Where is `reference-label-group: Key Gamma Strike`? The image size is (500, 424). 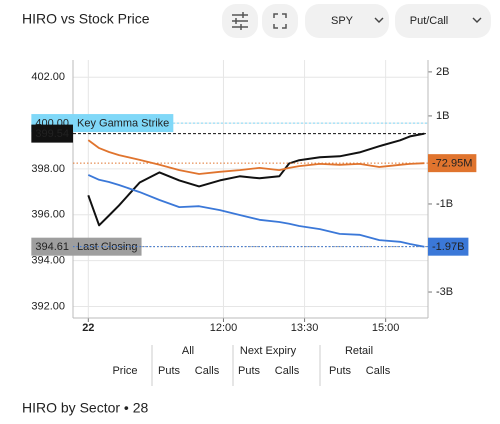
reference-label-group: Key Gamma Strike is located at coordinates (123, 123).